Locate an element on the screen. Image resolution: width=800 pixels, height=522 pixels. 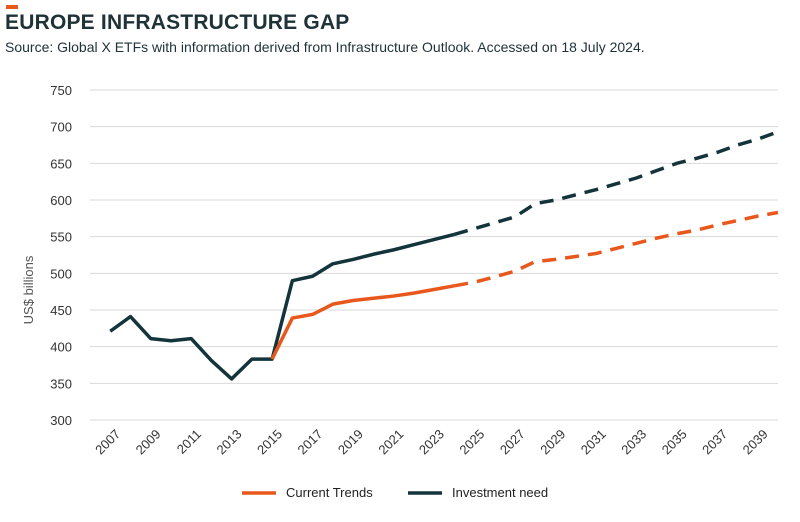
y-tick-label: 300 is located at coordinates (61, 420).